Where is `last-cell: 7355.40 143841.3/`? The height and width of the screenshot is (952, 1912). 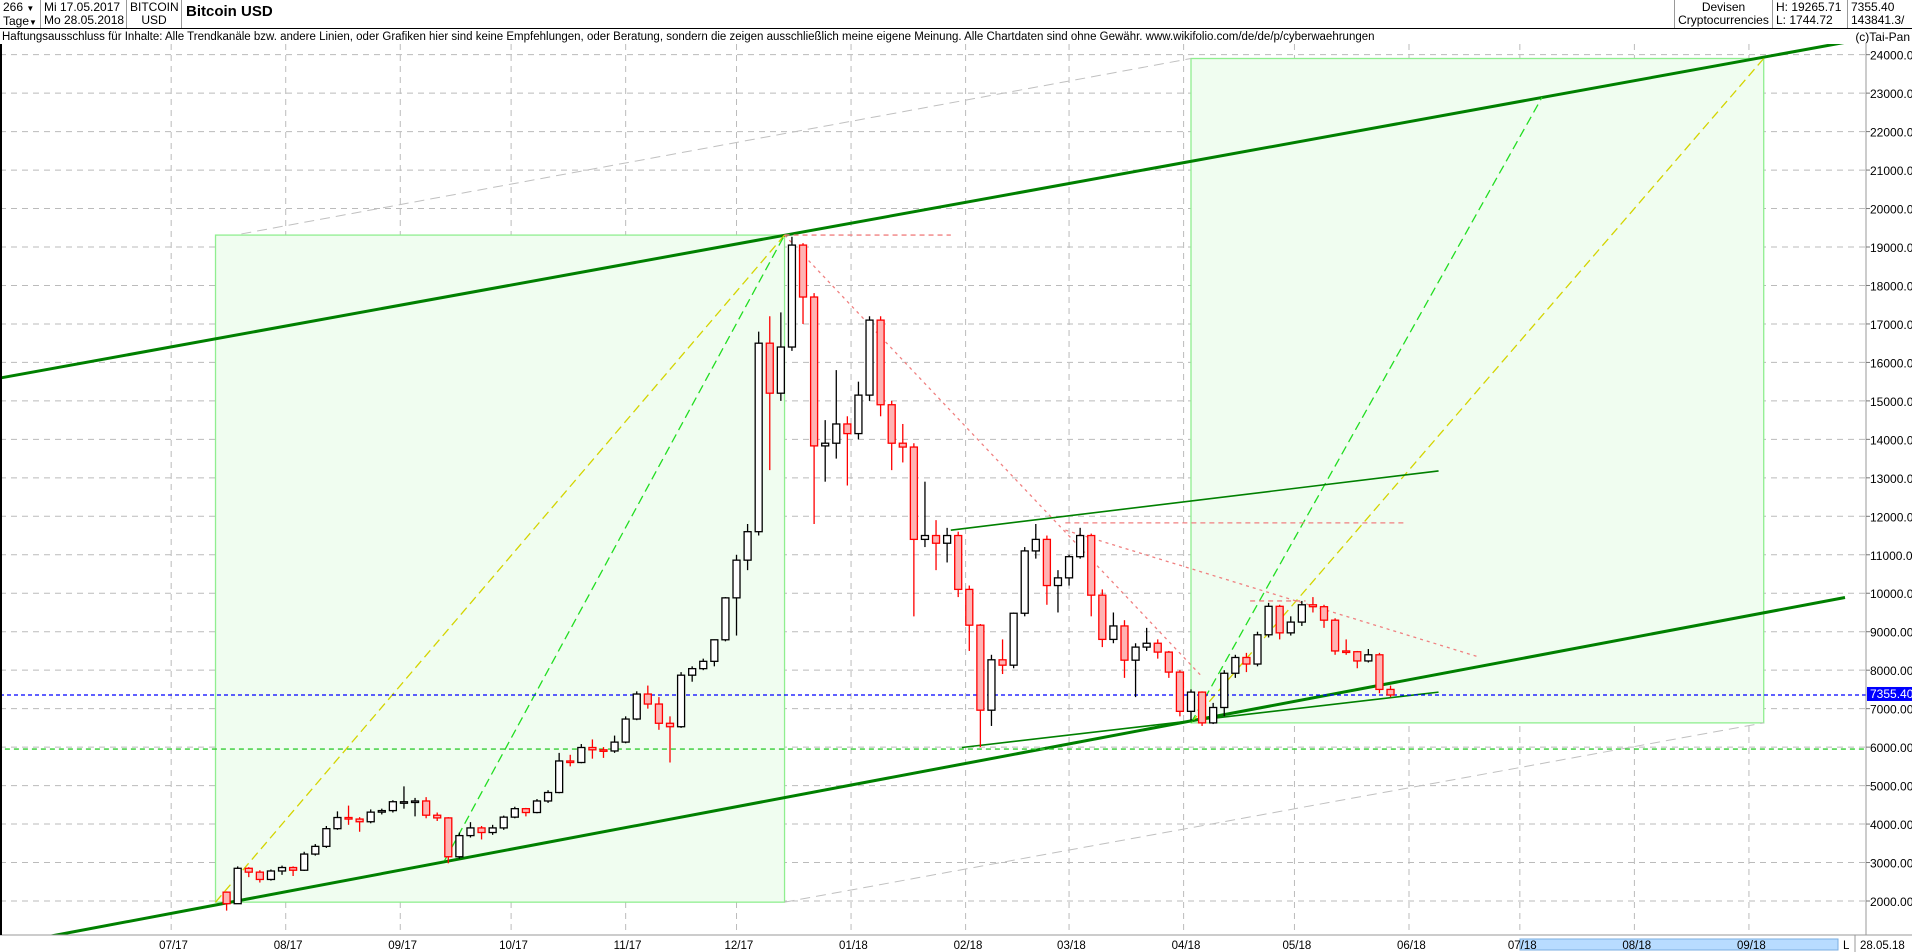 last-cell: 7355.40 143841.3/ is located at coordinates (1880, 14).